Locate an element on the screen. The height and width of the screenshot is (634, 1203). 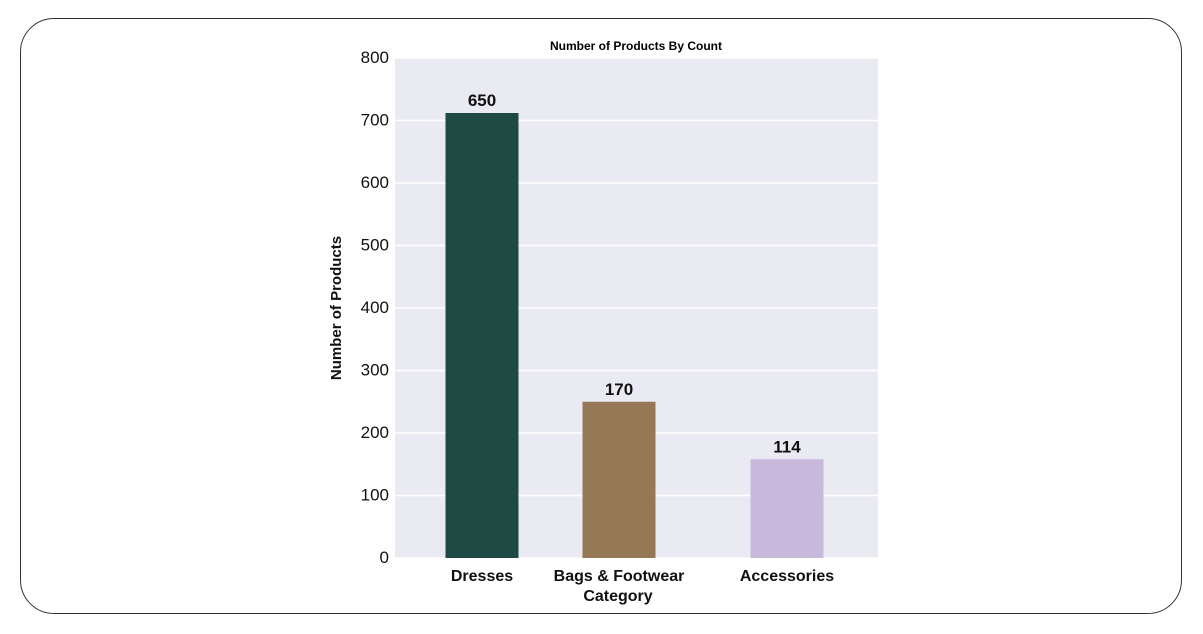
y-tick-label: 500 is located at coordinates (375, 245).